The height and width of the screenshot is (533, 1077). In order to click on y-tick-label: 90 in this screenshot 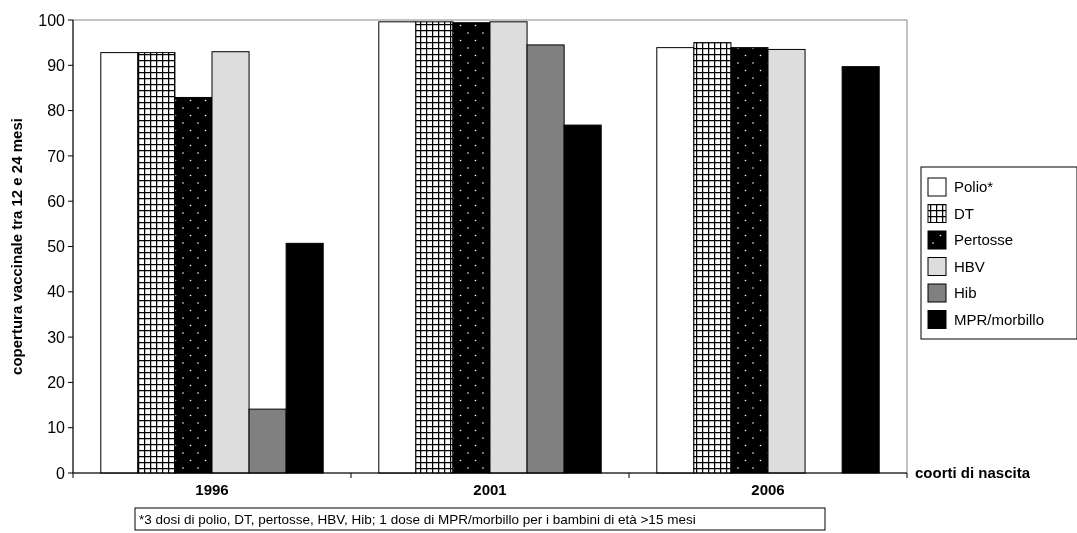, I will do `click(56, 65)`.